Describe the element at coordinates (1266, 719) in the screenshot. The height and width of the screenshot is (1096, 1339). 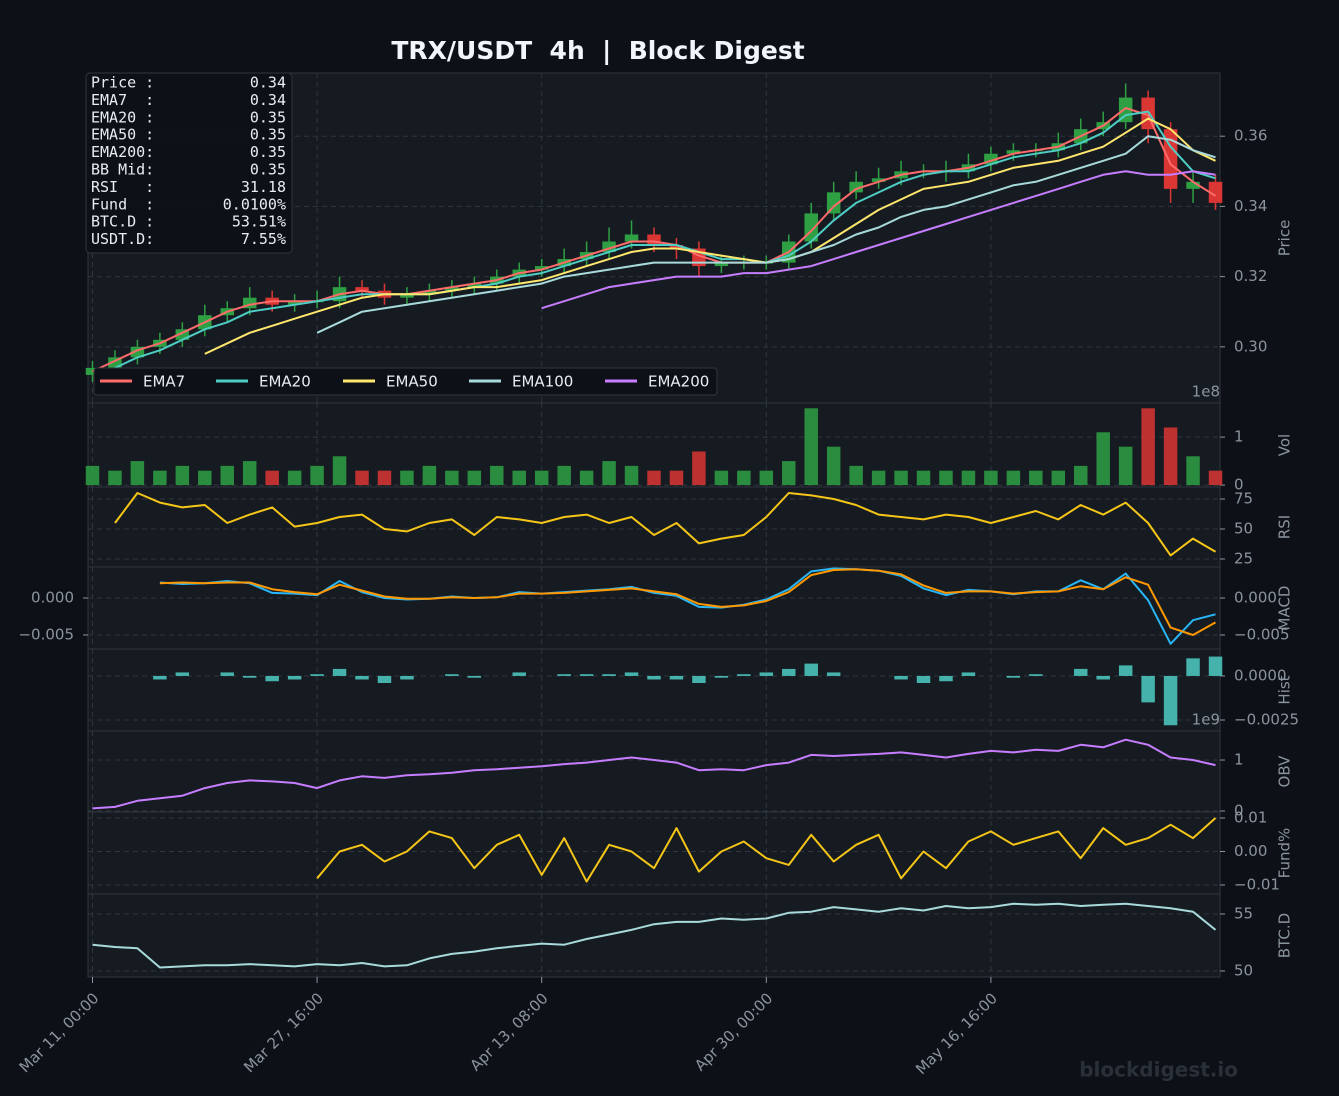
I see `y-tick-label: −0.0025` at that location.